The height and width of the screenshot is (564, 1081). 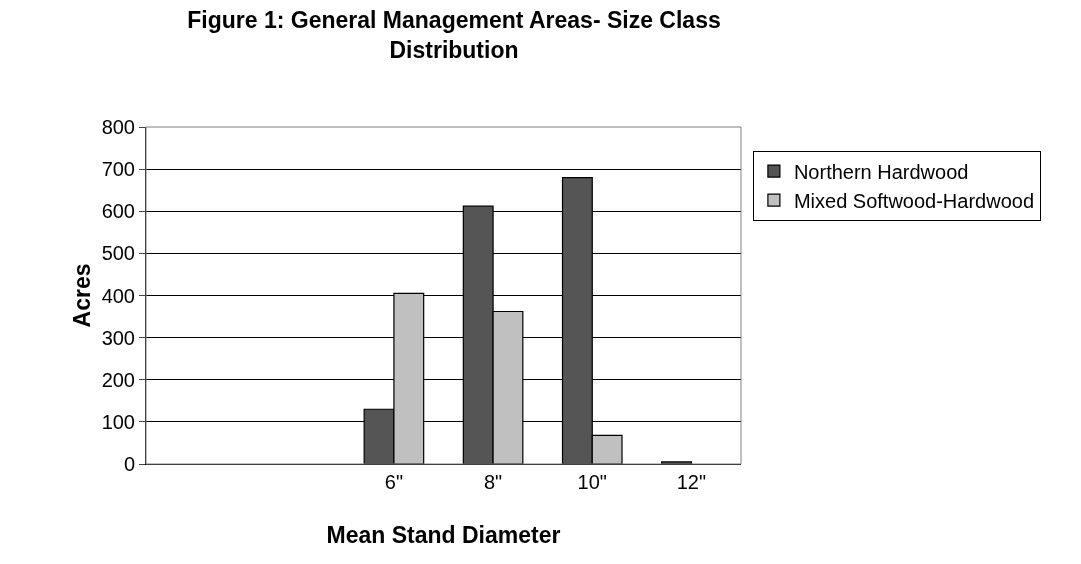 What do you see at coordinates (443, 535) in the screenshot?
I see `x-axis-title: Mean Stand Diameter` at bounding box center [443, 535].